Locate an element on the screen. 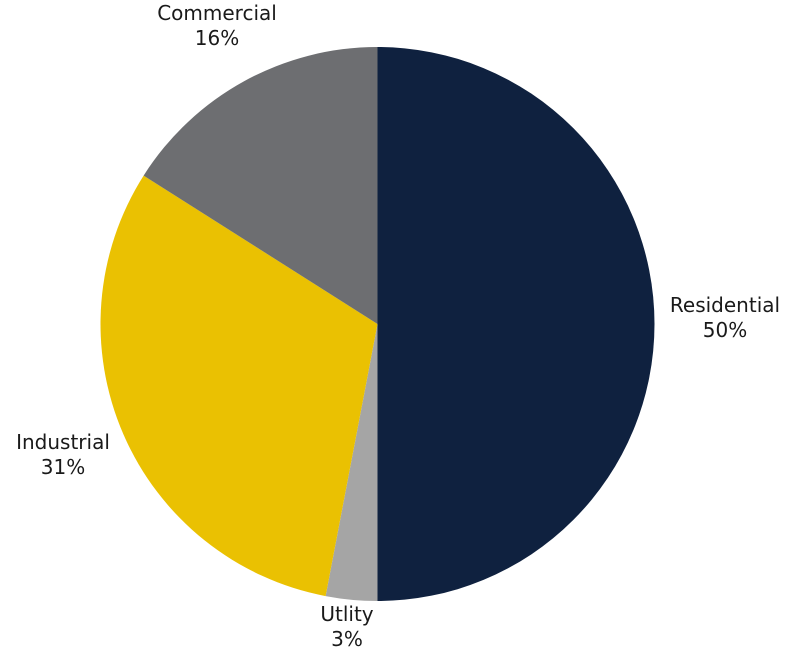 The width and height of the screenshot is (803, 661). pie-slice-utlity is located at coordinates (351, 462).